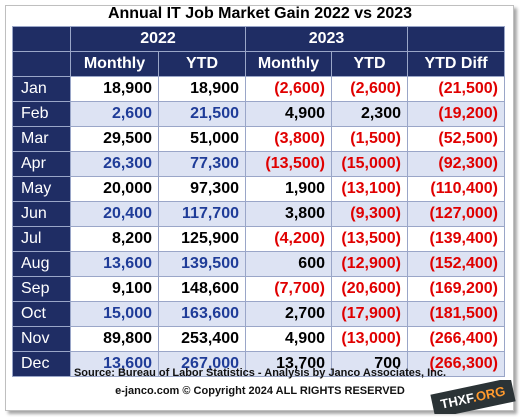 The image size is (520, 417). I want to click on table-row: Apr 26,300 77,300 (13,500) (15,000) (92,300), so click(258, 164).